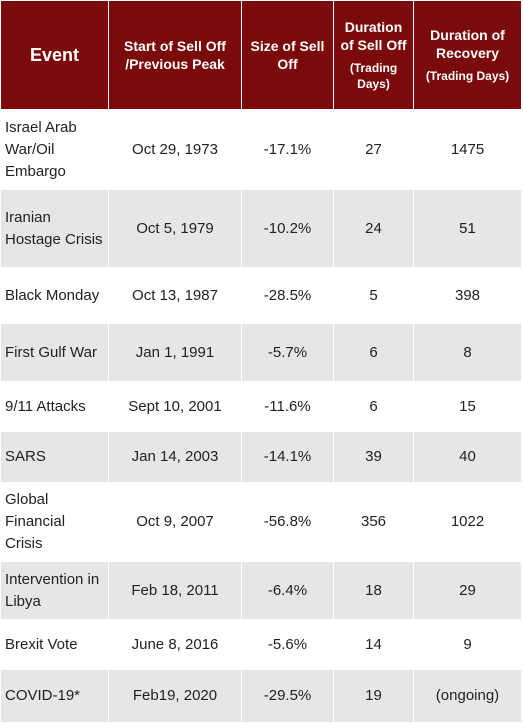  Describe the element at coordinates (287, 457) in the screenshot. I see `data-cell: -14.1%` at that location.